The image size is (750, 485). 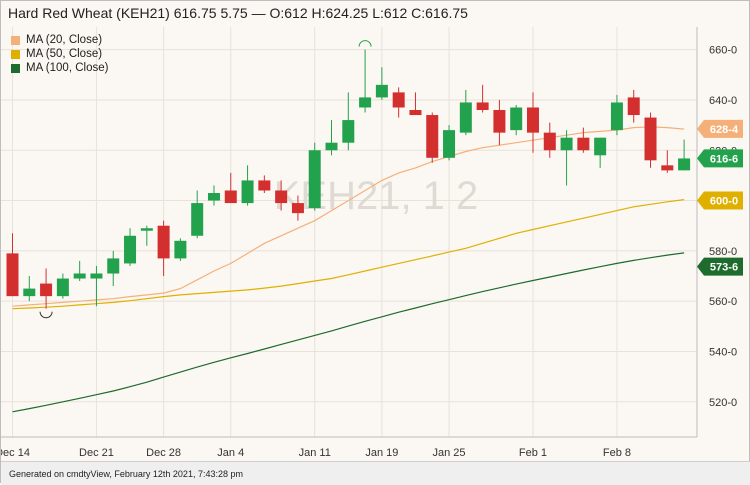 I want to click on x-tick-label: Dec 28, so click(x=163, y=453).